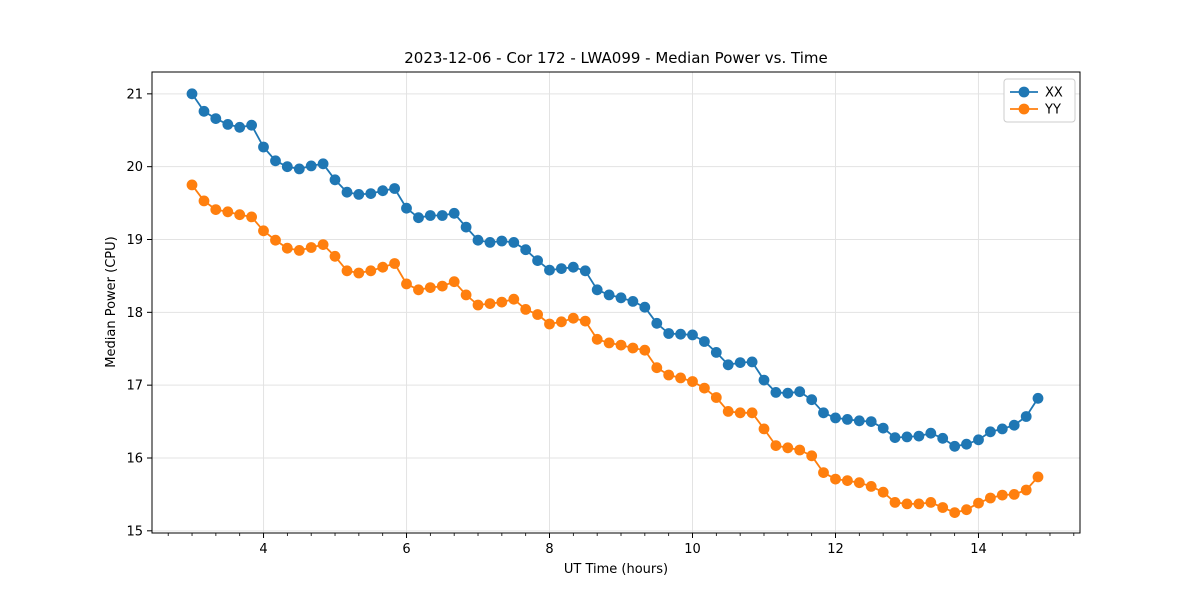 This screenshot has height=604, width=1200. Describe the element at coordinates (111, 301) in the screenshot. I see `y-axis-label: Median Power (CPU)` at that location.